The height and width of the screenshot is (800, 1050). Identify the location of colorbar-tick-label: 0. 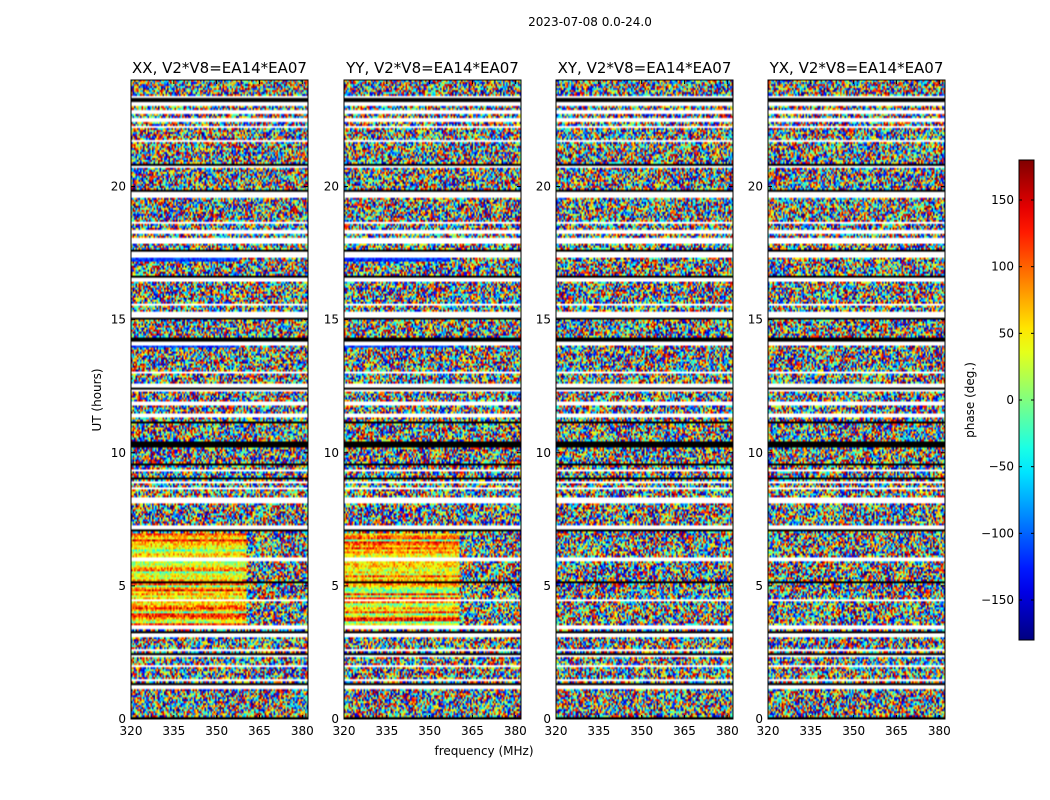
(1010, 400).